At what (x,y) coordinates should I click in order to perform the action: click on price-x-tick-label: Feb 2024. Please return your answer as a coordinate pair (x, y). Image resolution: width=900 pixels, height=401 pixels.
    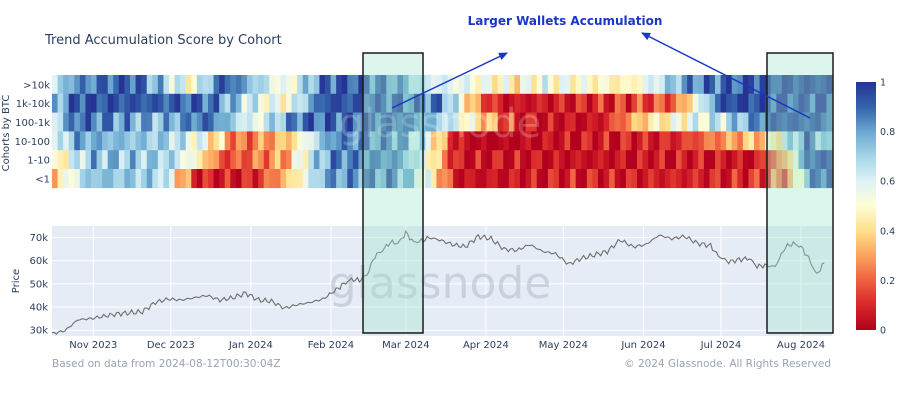
    Looking at the image, I should click on (331, 345).